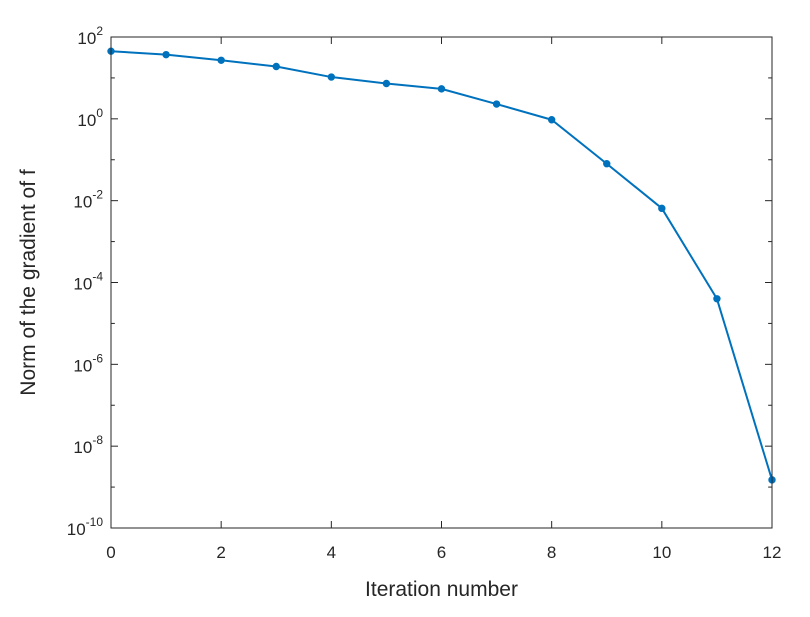 This screenshot has width=810, height=617. Describe the element at coordinates (331, 552) in the screenshot. I see `x-tick-label: 4` at that location.